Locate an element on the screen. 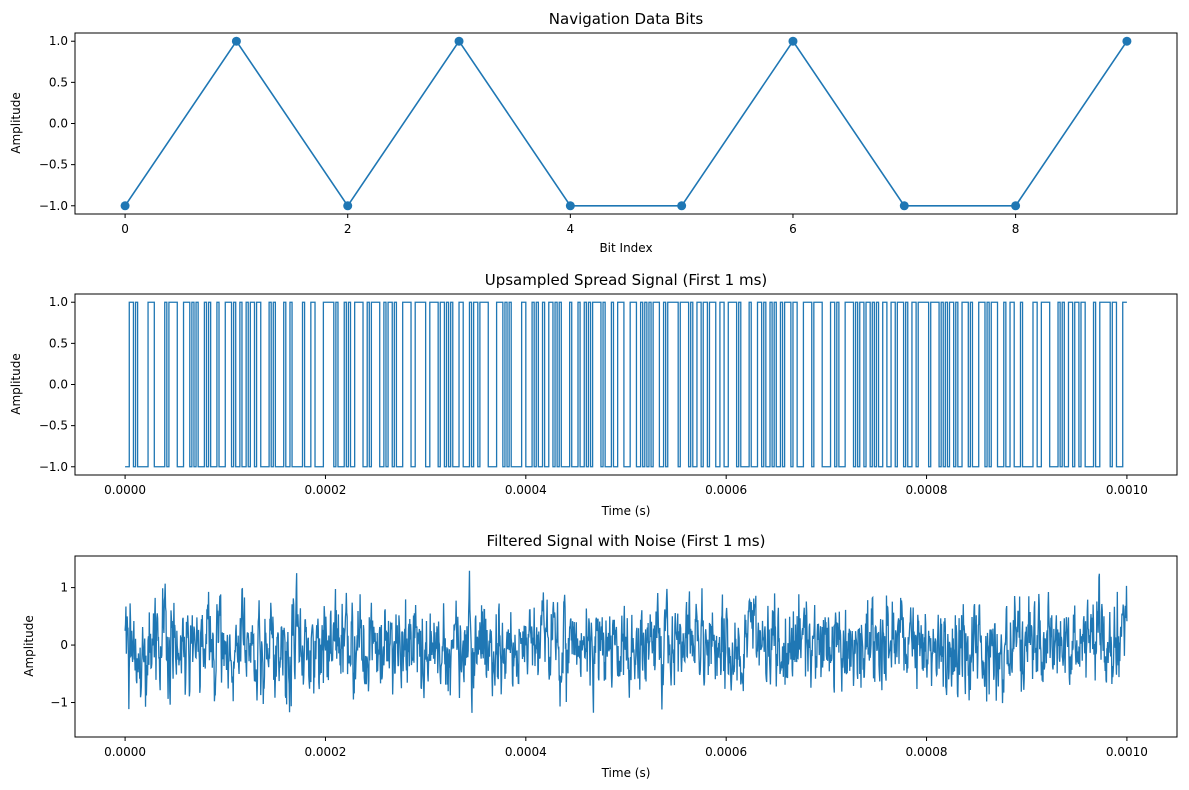 This screenshot has height=790, width=1189. chart-title: Filtered Signal with Noise (First 1 ms) is located at coordinates (626, 541).